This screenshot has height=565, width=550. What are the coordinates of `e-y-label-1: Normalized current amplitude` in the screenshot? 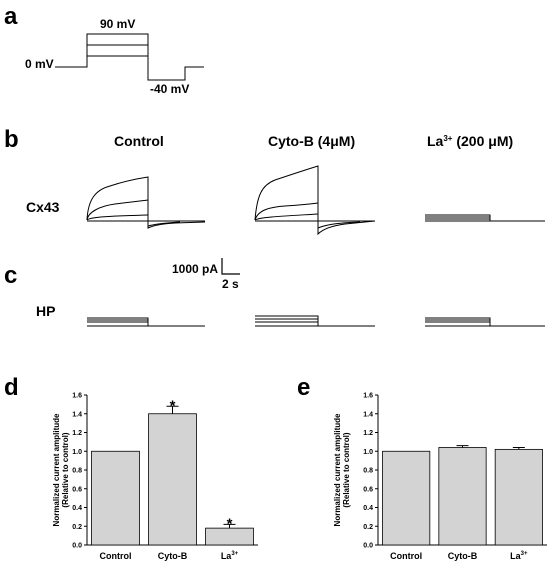 It's located at (337, 469).